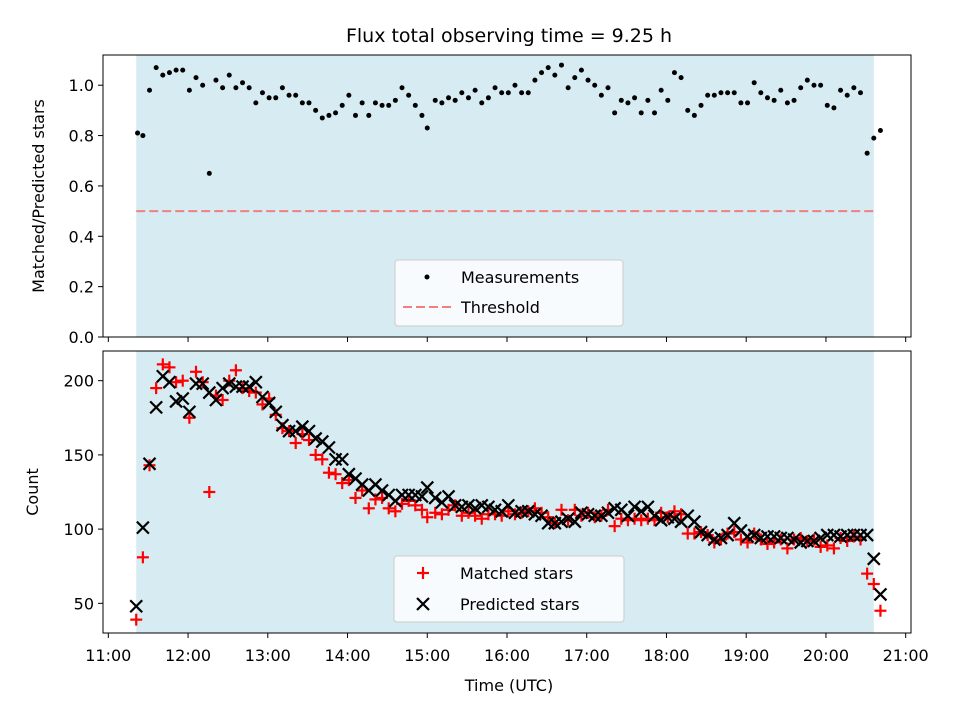 The image size is (960, 724). What do you see at coordinates (500, 307) in the screenshot?
I see `legend-label-threshold: Threshold` at bounding box center [500, 307].